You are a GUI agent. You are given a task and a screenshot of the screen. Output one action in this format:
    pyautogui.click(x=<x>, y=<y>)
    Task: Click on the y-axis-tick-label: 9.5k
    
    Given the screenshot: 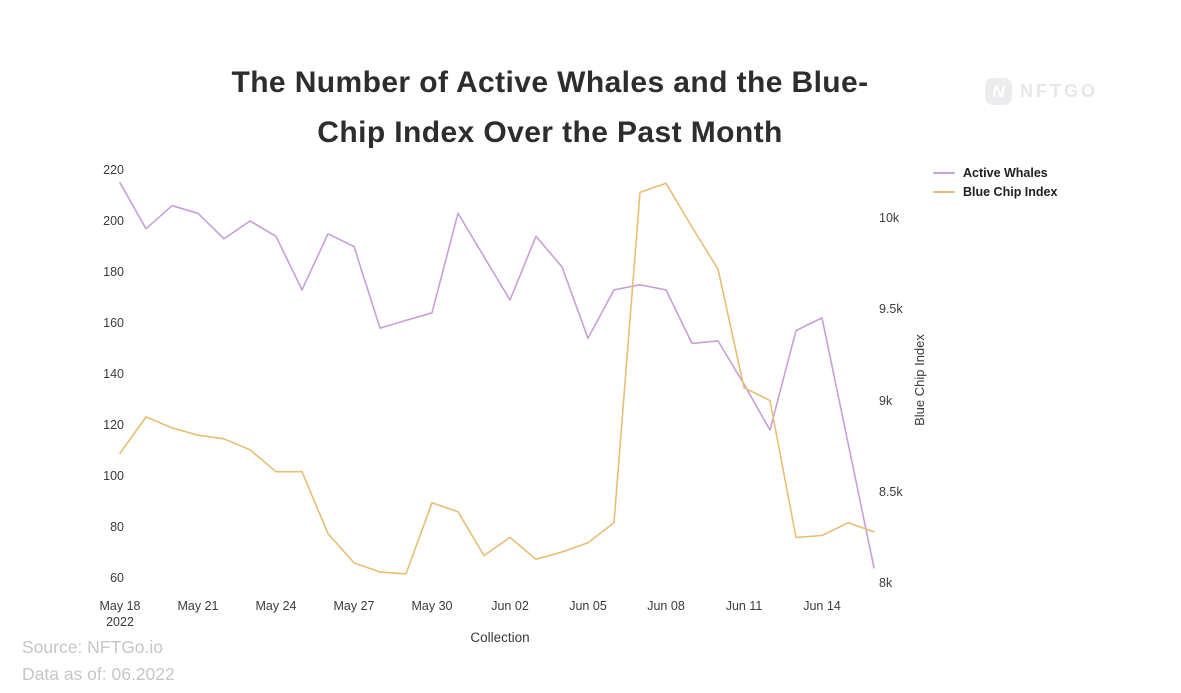 What is the action you would take?
    pyautogui.click(x=891, y=309)
    